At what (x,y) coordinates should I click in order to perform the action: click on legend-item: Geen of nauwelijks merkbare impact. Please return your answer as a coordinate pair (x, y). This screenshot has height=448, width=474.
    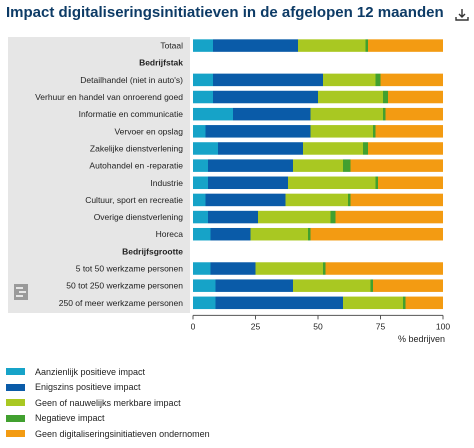
    Looking at the image, I should click on (108, 403).